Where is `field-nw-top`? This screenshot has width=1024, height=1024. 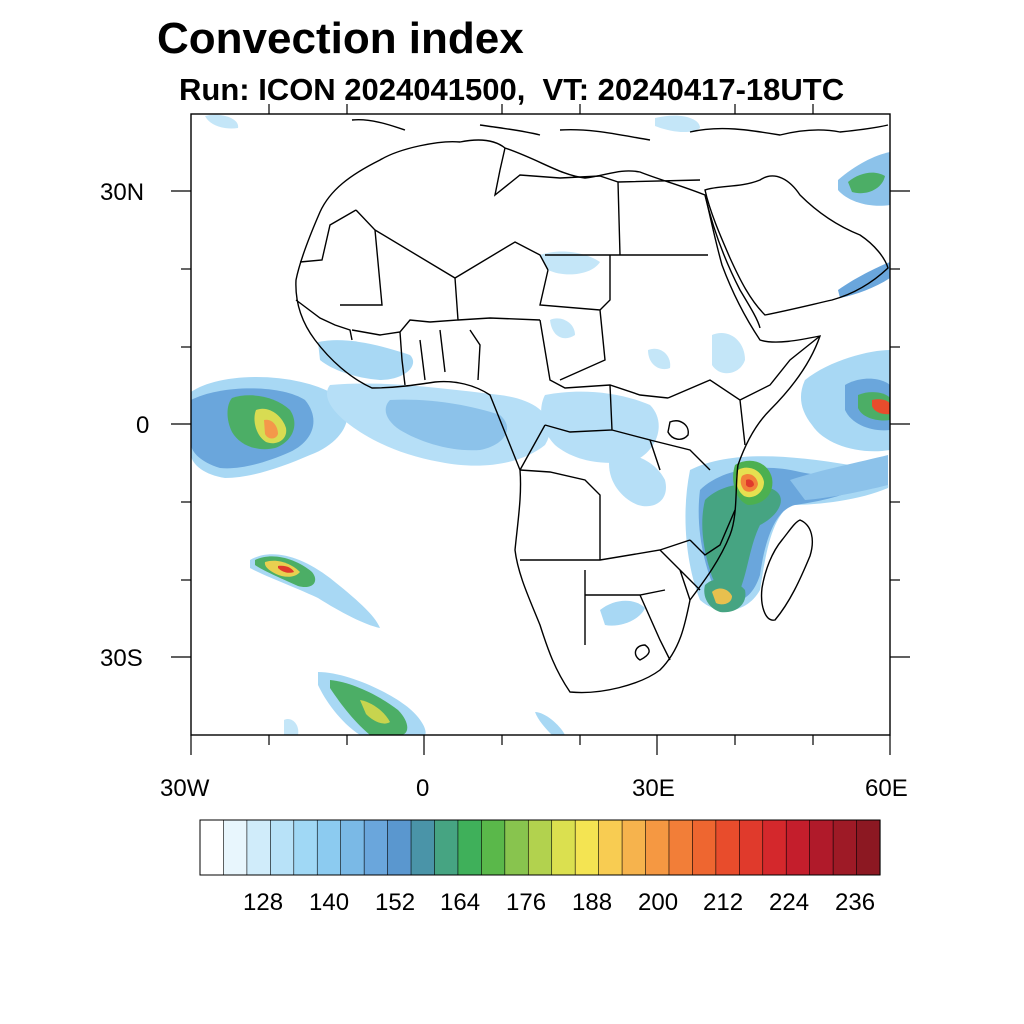
field-nw-top is located at coordinates (222, 121).